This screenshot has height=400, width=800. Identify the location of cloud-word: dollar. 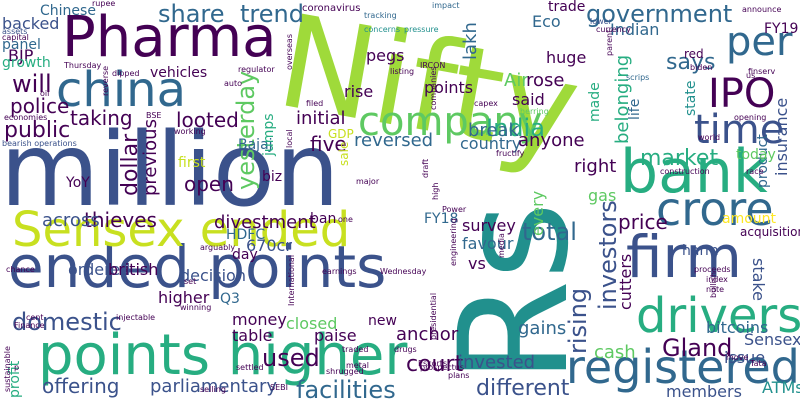
(130, 164).